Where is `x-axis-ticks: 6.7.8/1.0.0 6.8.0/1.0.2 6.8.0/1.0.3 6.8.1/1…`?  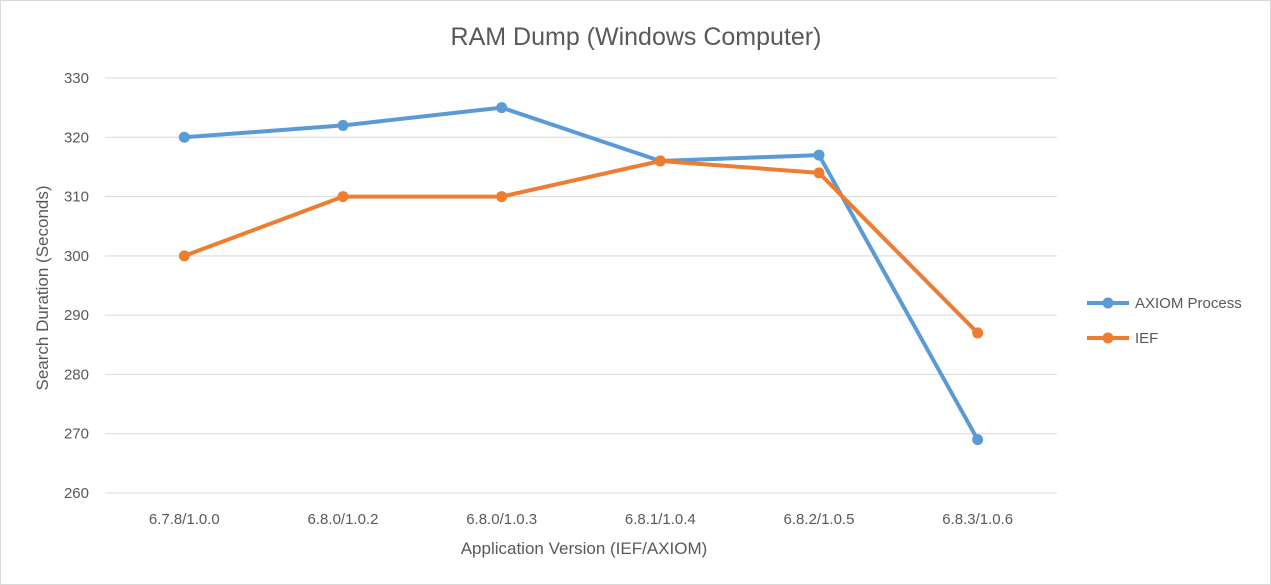
x-axis-ticks: 6.7.8/1.0.0 6.8.0/1.0.2 6.8.0/1.0.3 6.8.1/1… is located at coordinates (581, 519).